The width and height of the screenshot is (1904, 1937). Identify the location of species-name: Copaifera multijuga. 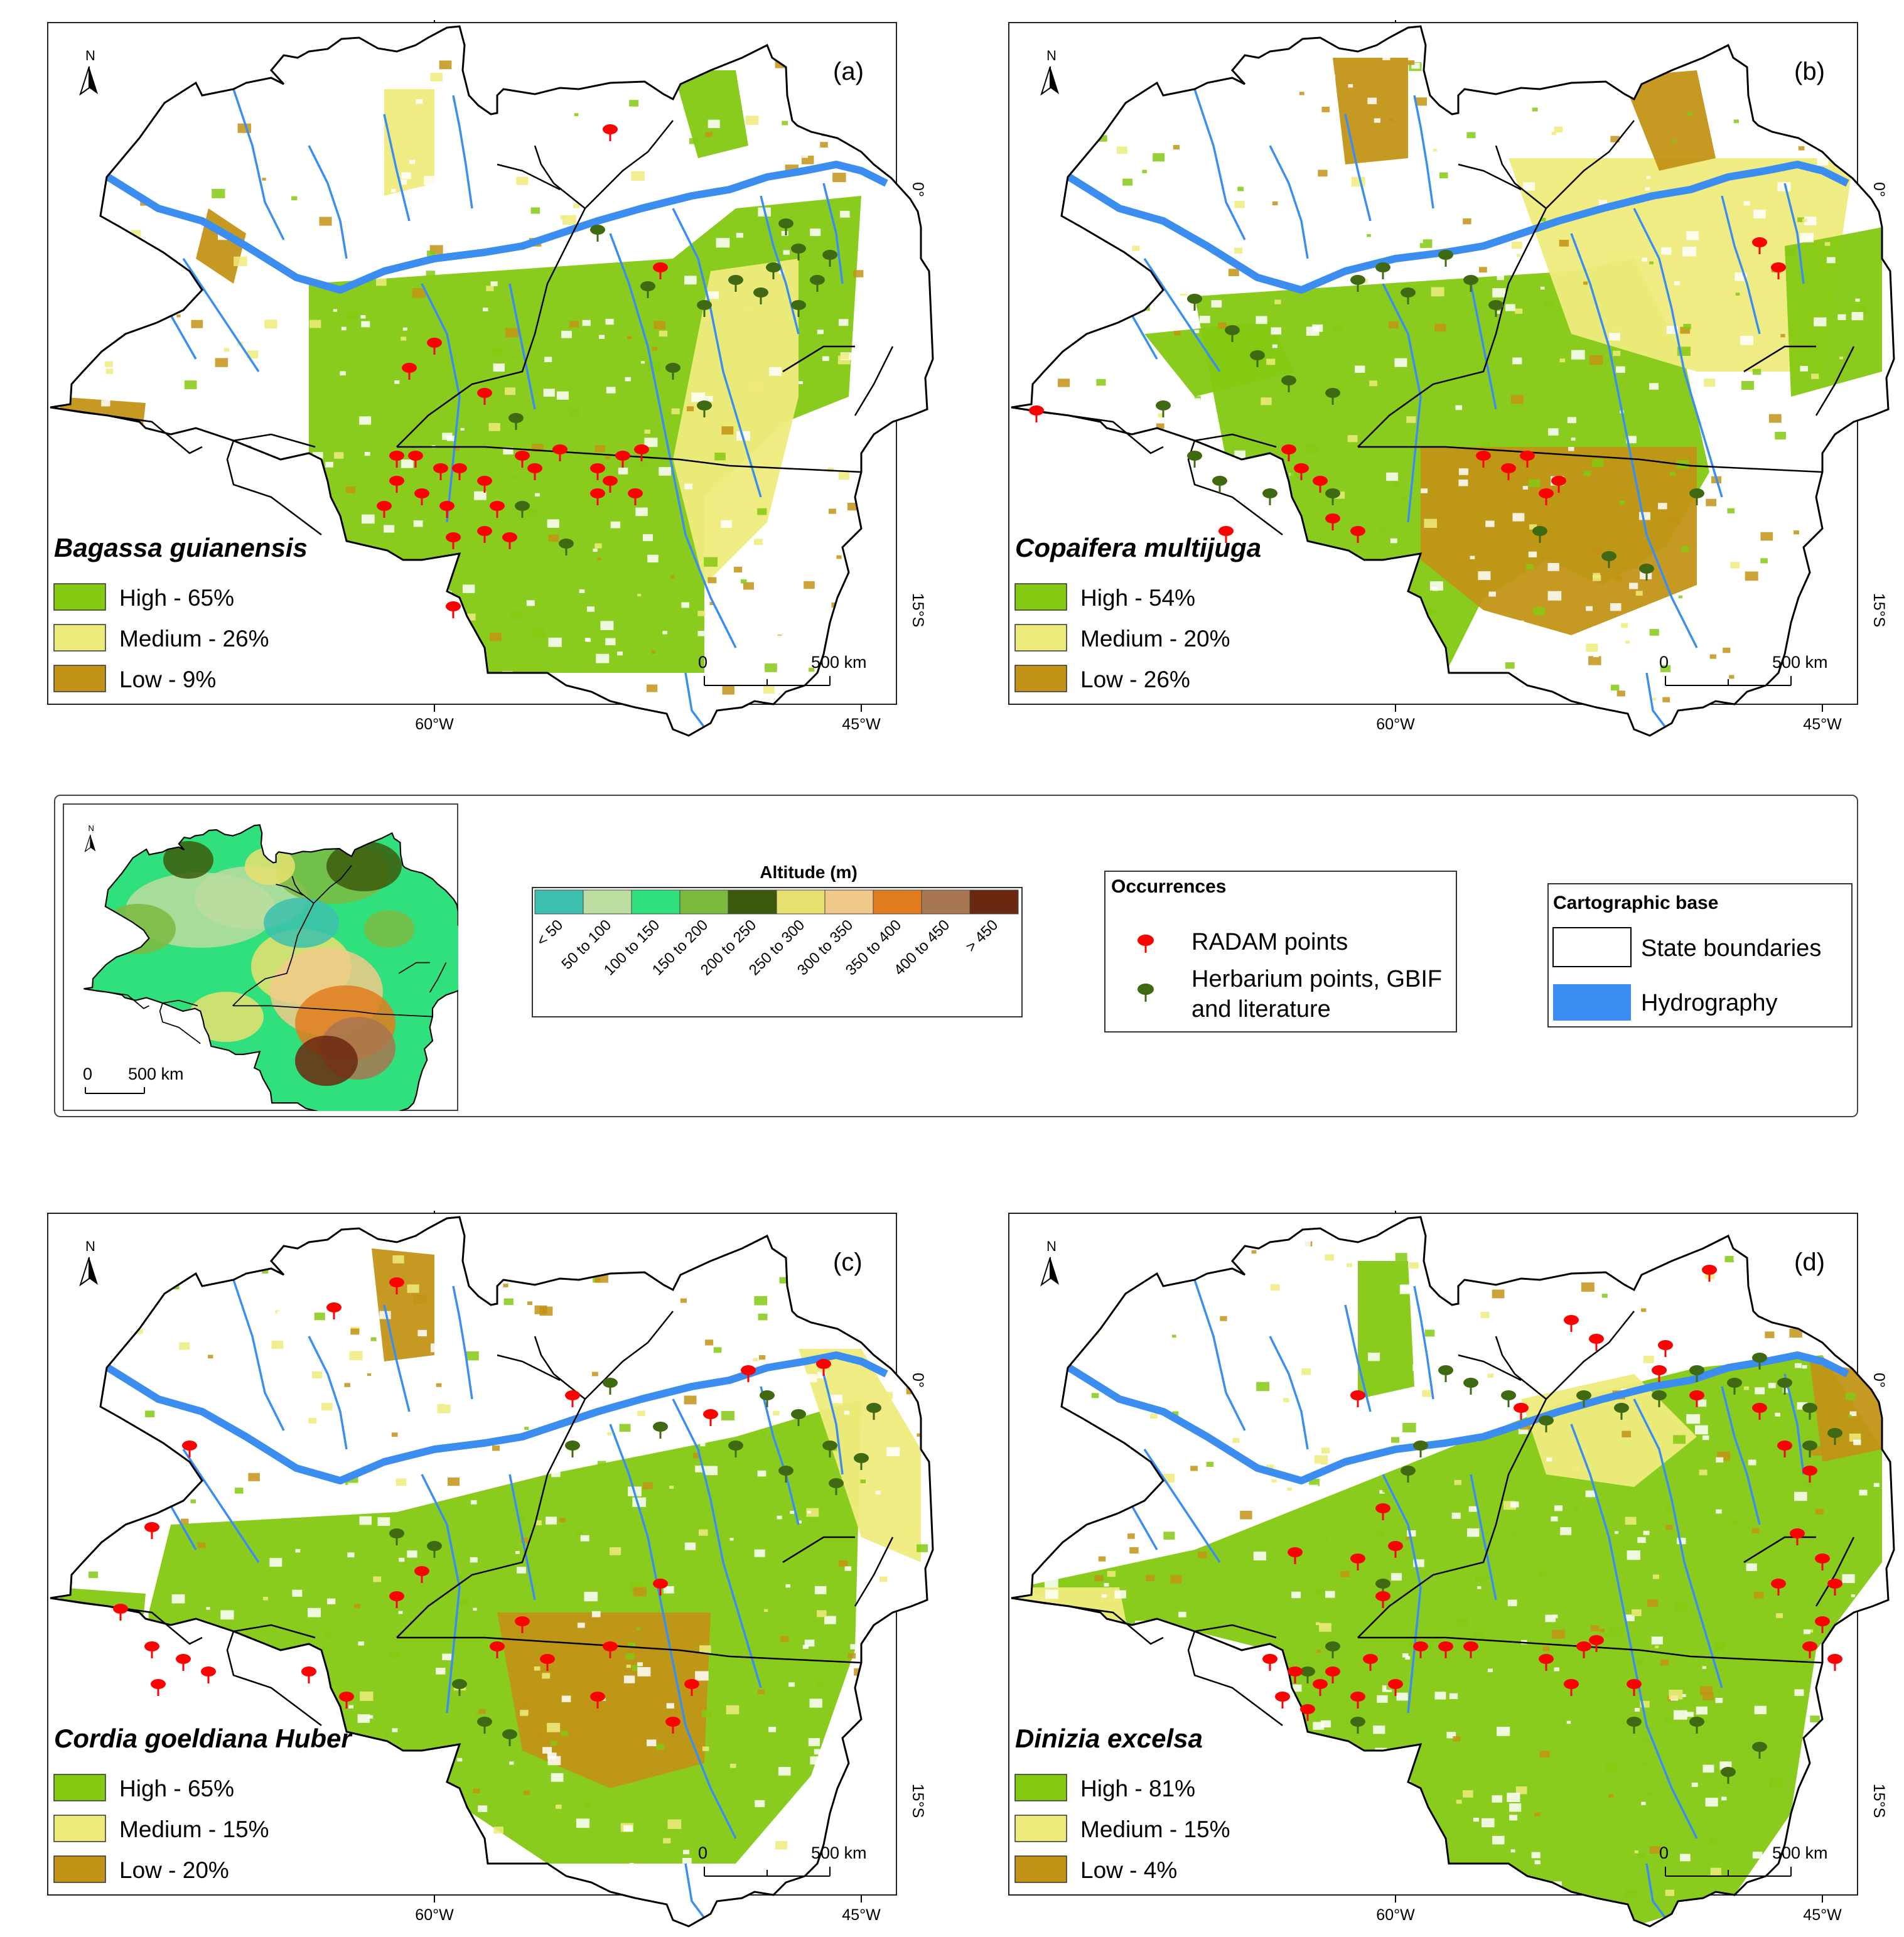
(1138, 547).